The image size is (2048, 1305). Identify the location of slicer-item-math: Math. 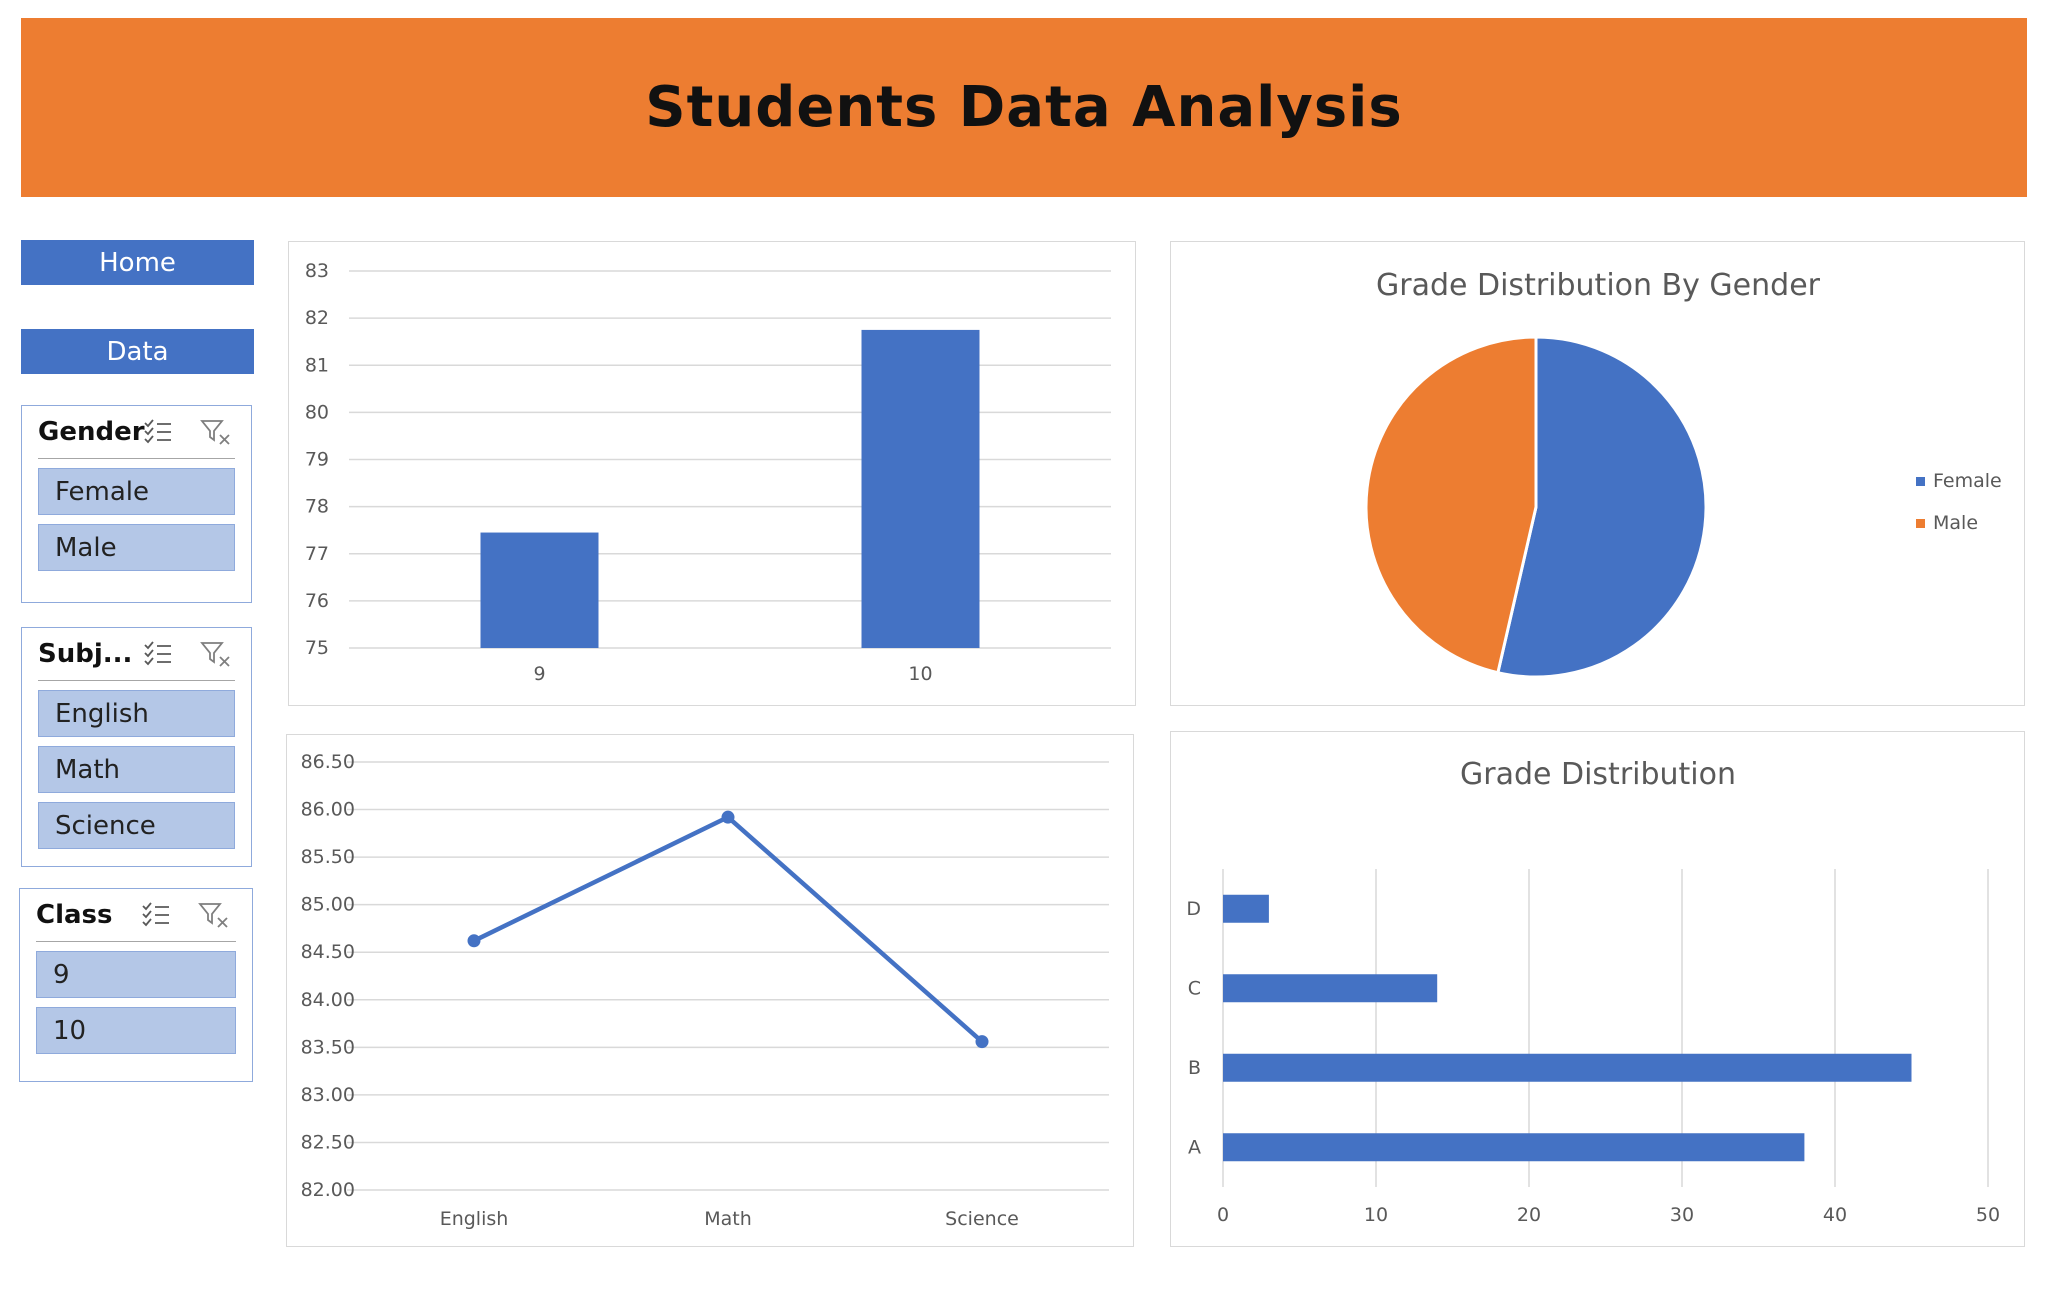
(136, 769).